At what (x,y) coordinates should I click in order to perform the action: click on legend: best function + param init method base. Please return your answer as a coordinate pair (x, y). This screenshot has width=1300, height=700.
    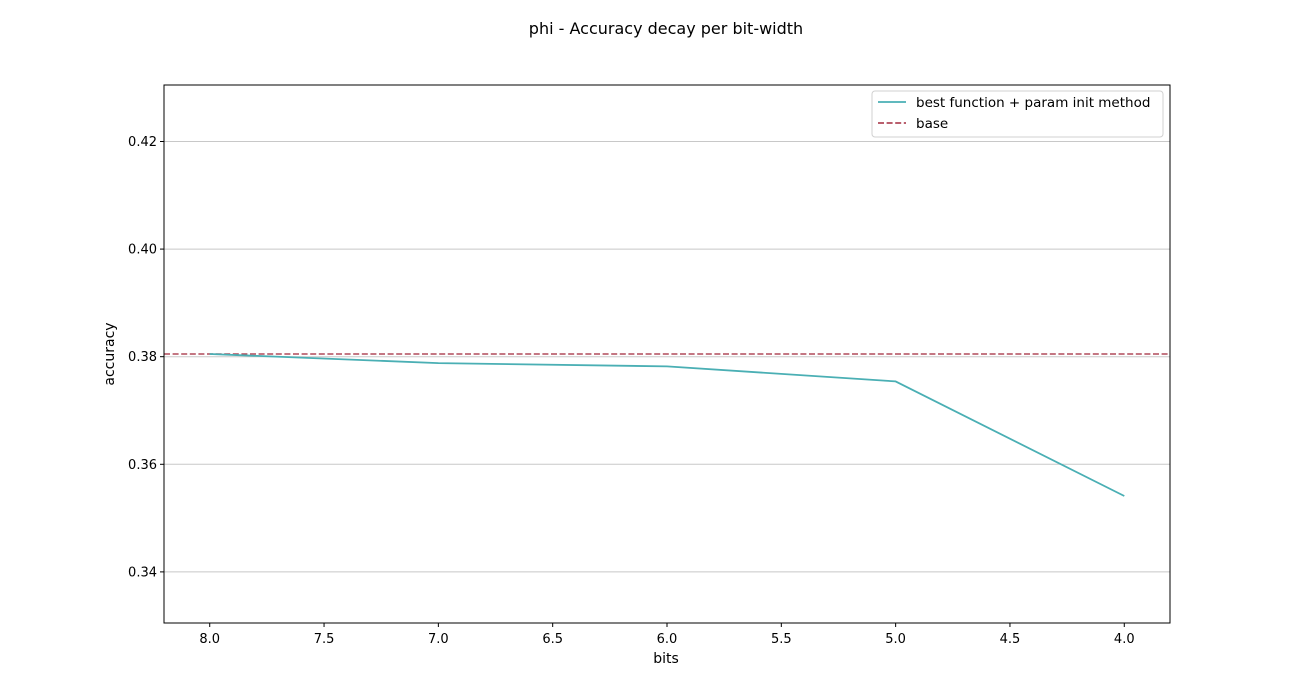
    Looking at the image, I should click on (1017, 114).